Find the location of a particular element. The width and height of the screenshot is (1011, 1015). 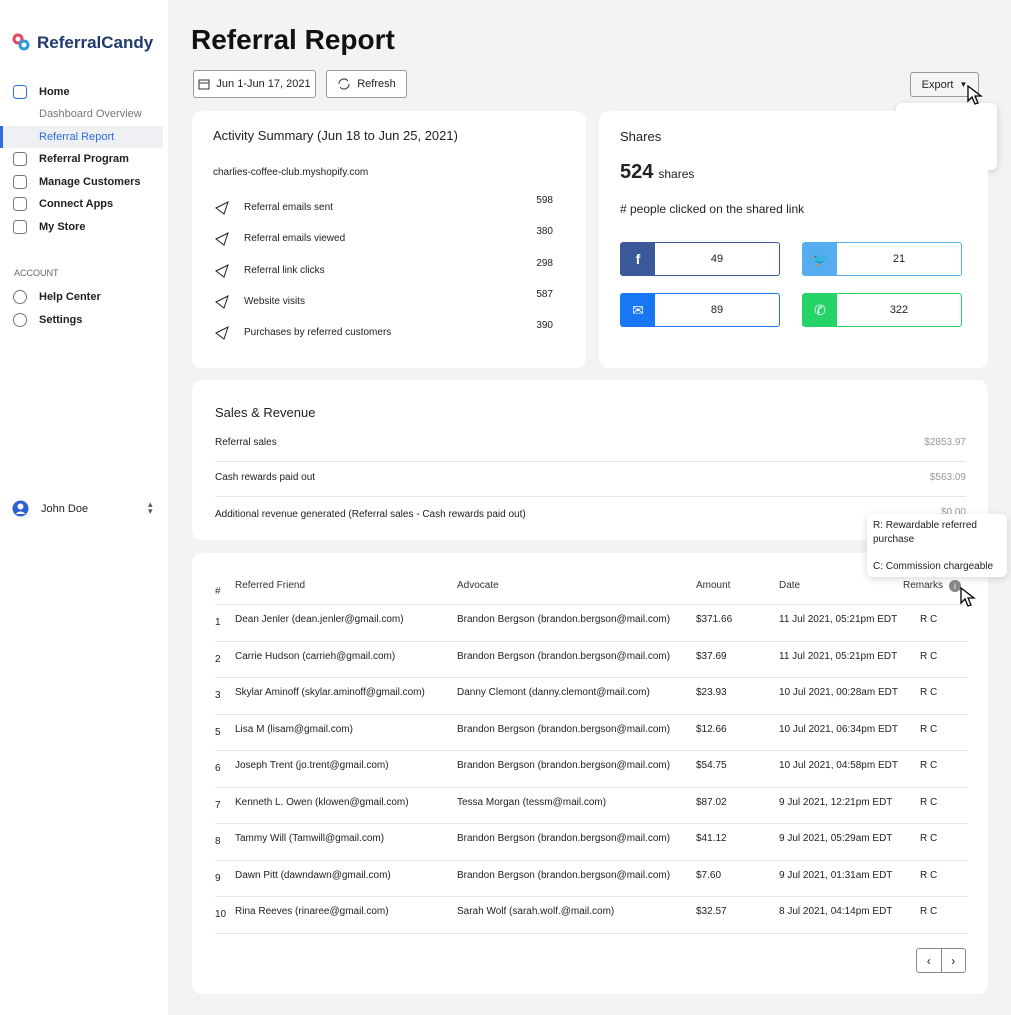

share-icon: ✉ is located at coordinates (638, 310).